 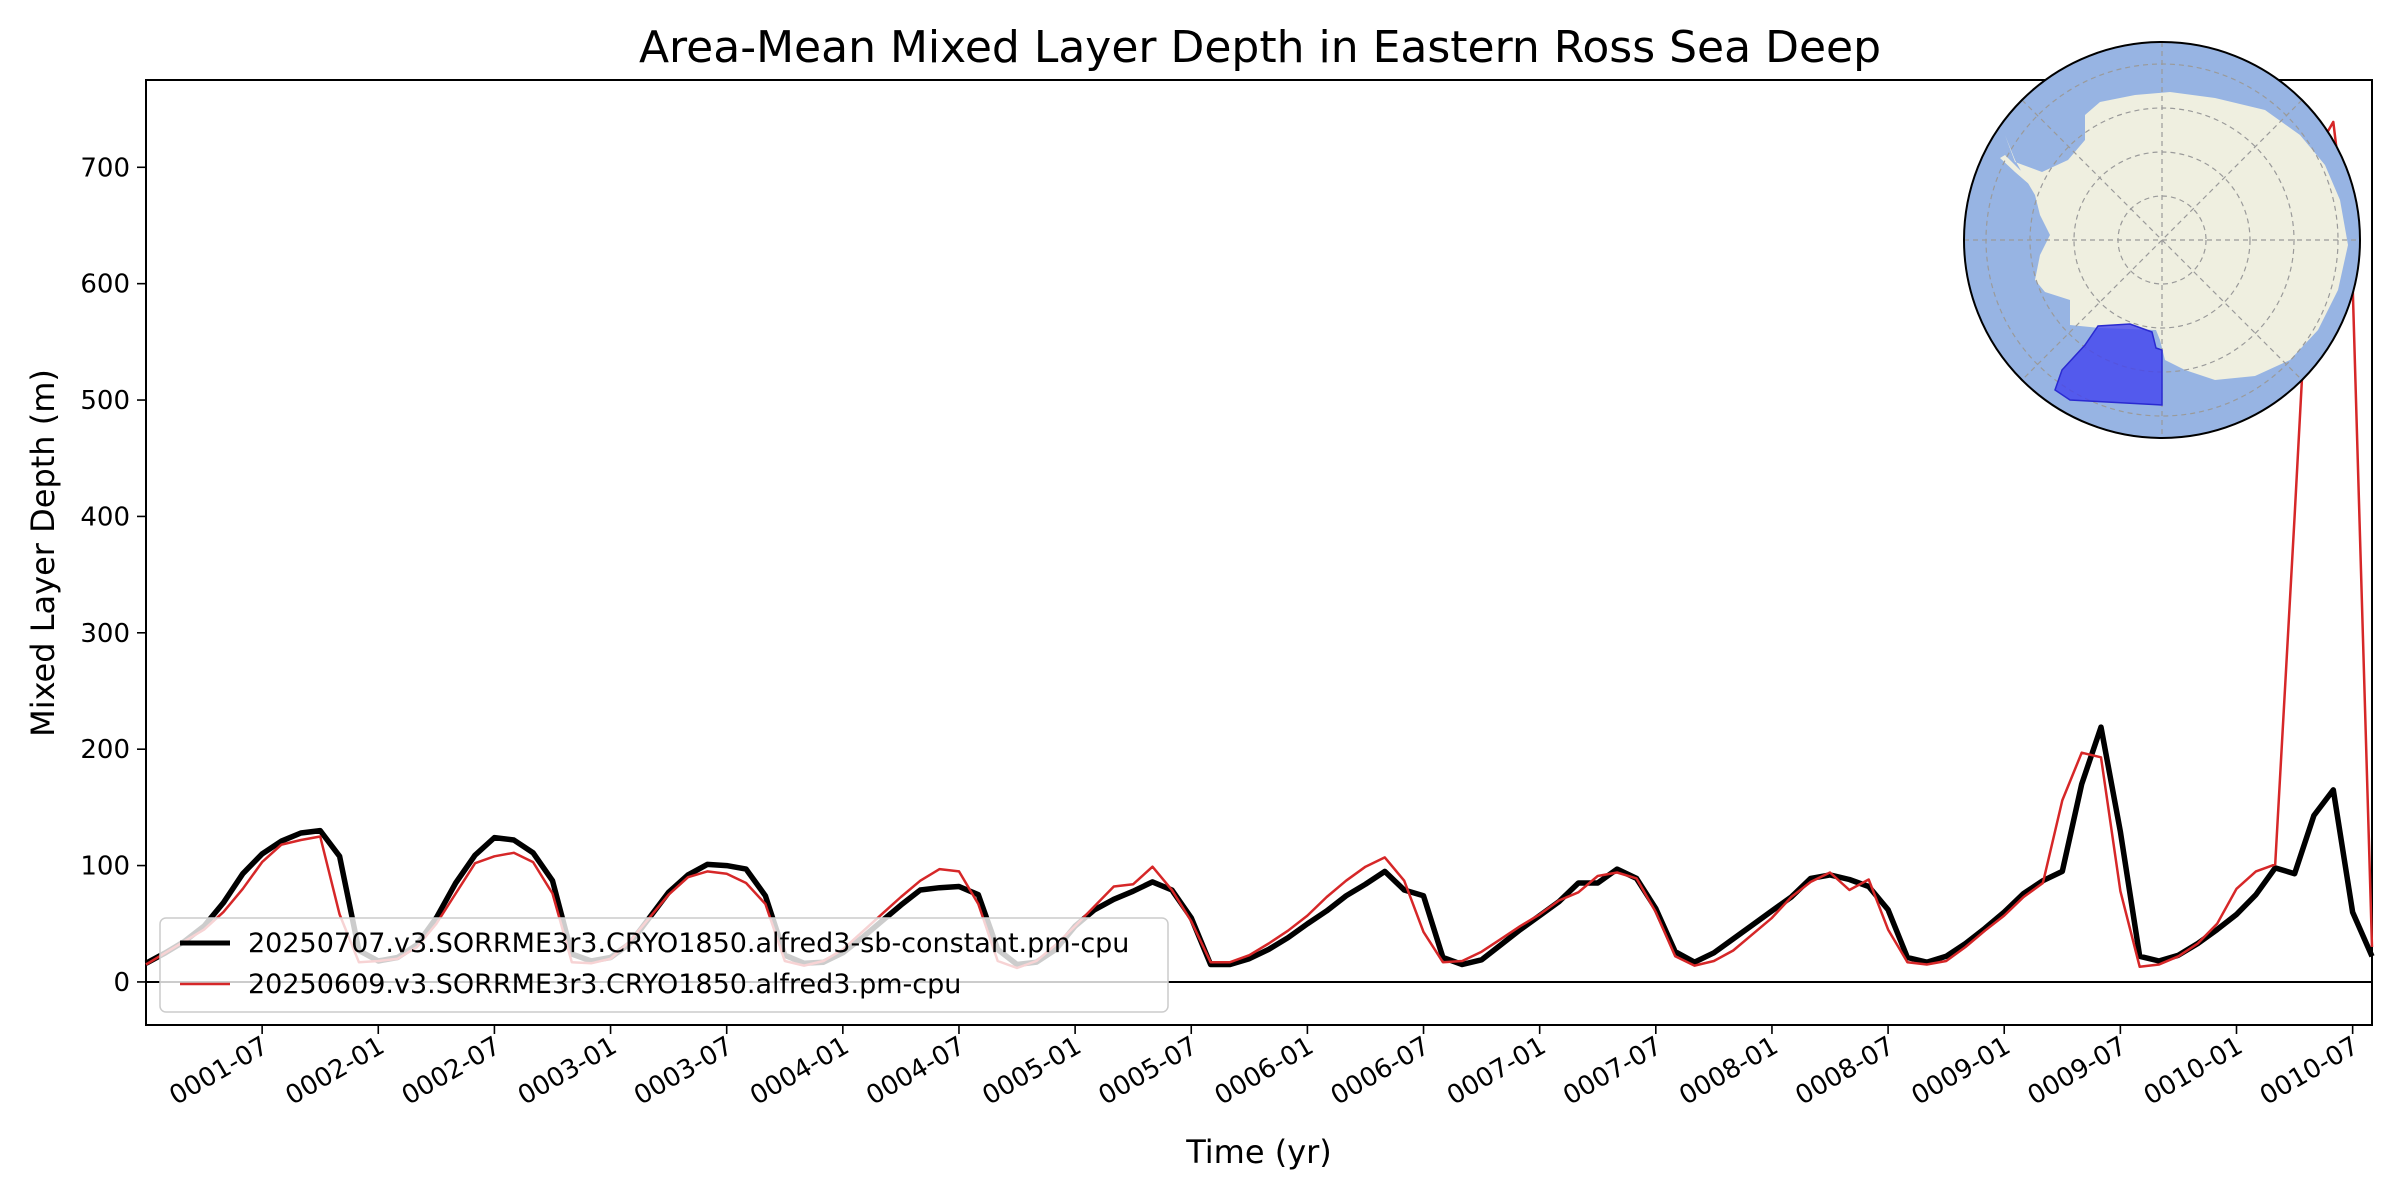 What do you see at coordinates (1728, 1071) in the screenshot?
I see `x-tick-label: 0008-01` at bounding box center [1728, 1071].